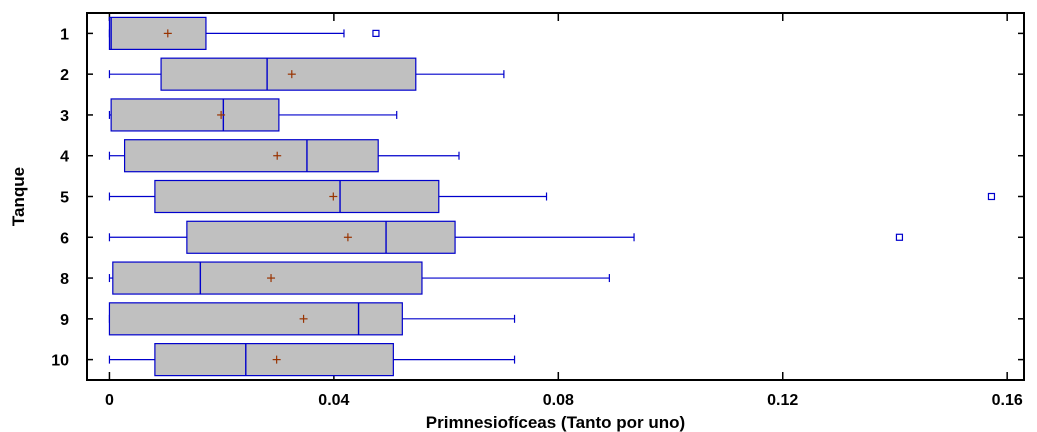 The image size is (1037, 432). Describe the element at coordinates (64, 75) in the screenshot. I see `y-tick-label: 2` at that location.